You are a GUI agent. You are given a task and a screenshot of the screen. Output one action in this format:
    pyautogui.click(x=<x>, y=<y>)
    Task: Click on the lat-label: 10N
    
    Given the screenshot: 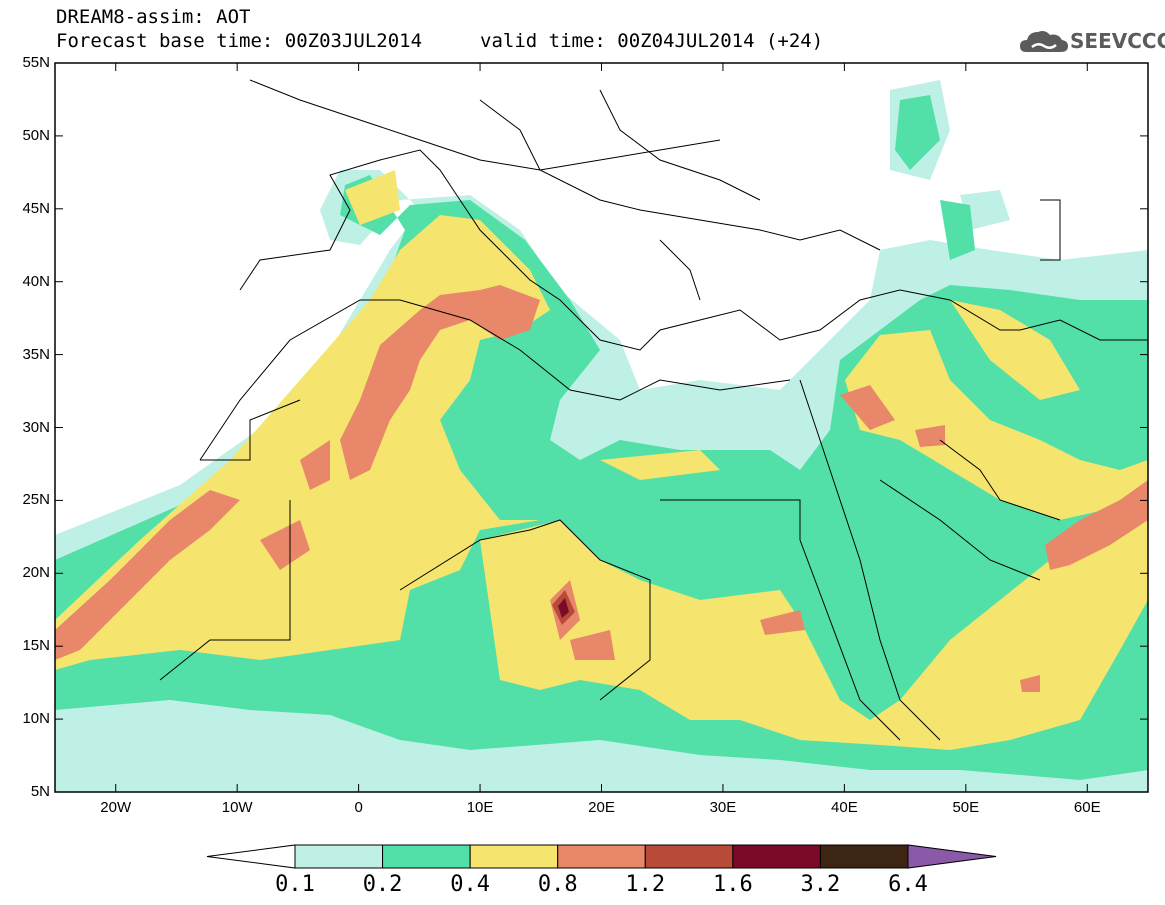 What is the action you would take?
    pyautogui.click(x=36, y=719)
    